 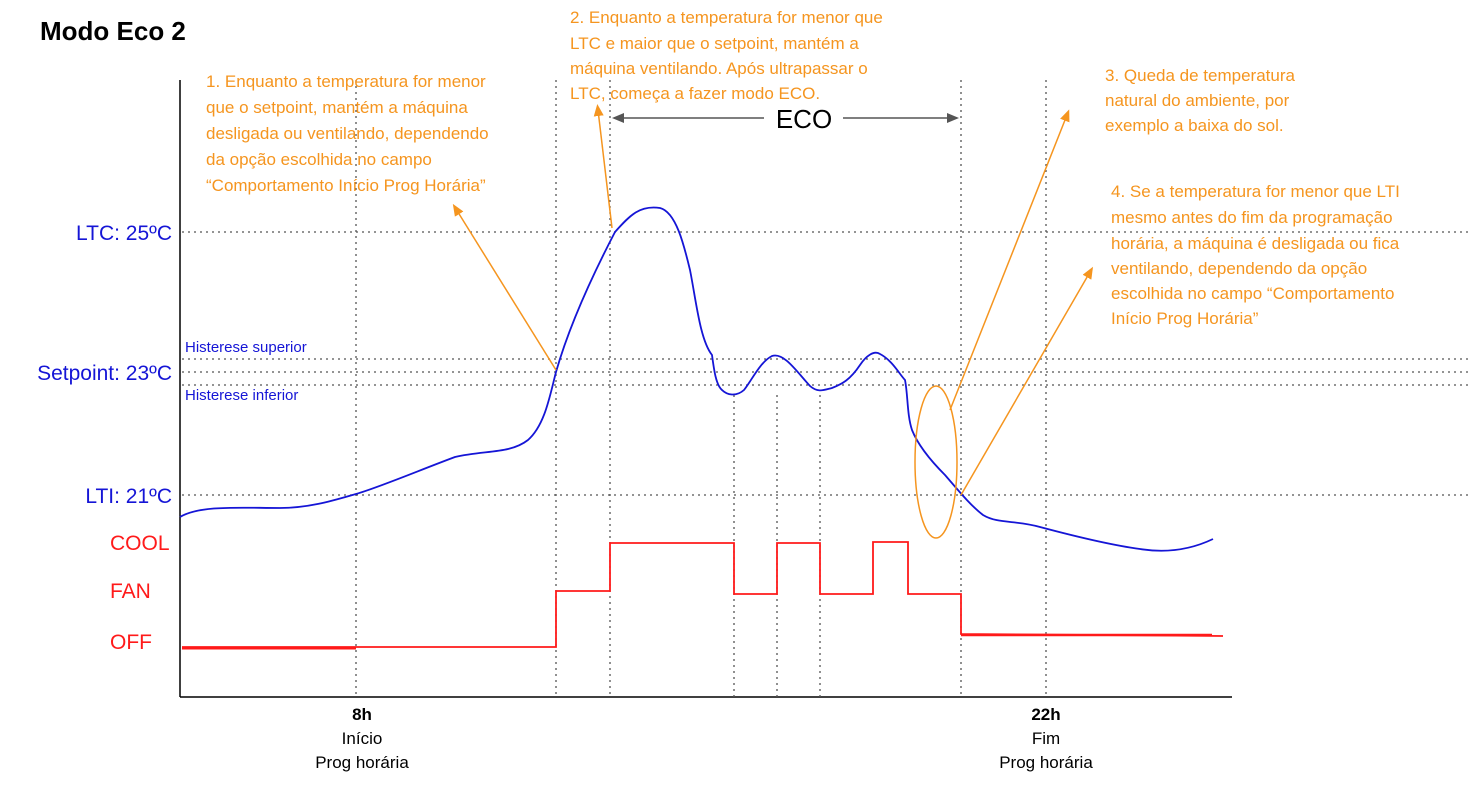 What do you see at coordinates (1252, 293) in the screenshot?
I see `note4-line: escolhida no campo “Comportamento` at bounding box center [1252, 293].